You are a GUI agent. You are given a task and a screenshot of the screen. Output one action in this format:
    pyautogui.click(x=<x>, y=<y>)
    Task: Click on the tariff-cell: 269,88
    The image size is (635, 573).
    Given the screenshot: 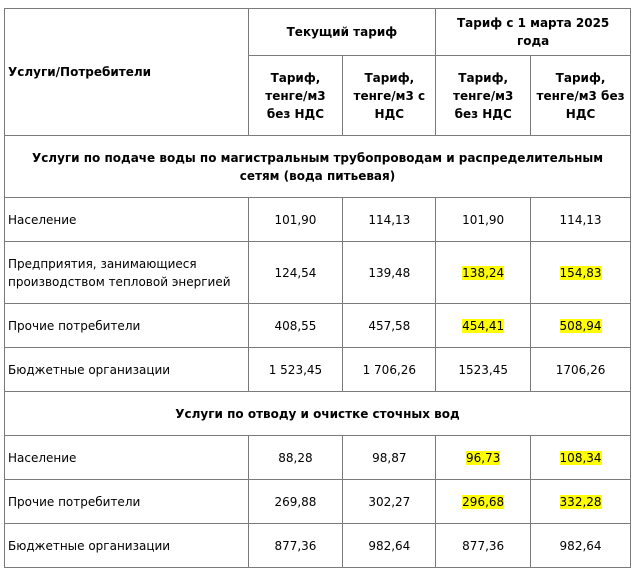 What is the action you would take?
    pyautogui.click(x=295, y=501)
    